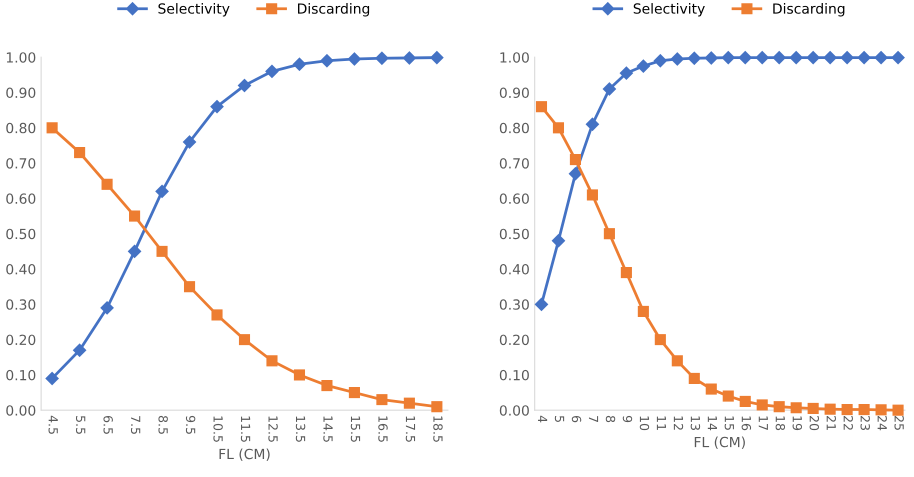  I want to click on x-tick-label: 16, so click(747, 423).